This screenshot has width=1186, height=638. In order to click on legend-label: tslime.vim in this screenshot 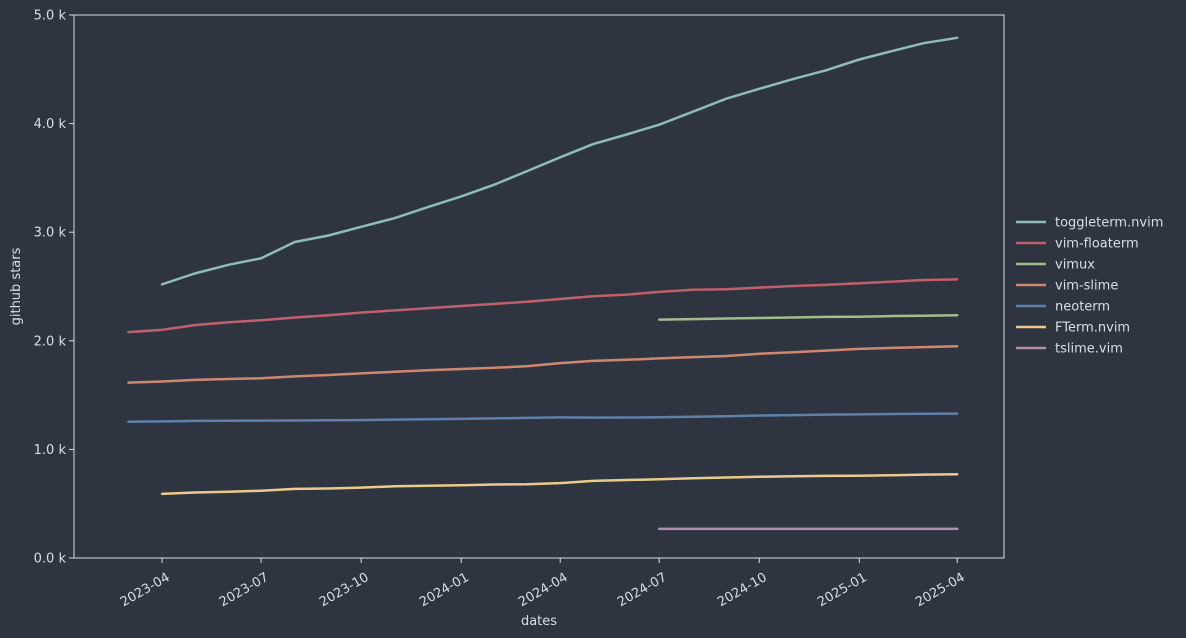, I will do `click(1089, 349)`.